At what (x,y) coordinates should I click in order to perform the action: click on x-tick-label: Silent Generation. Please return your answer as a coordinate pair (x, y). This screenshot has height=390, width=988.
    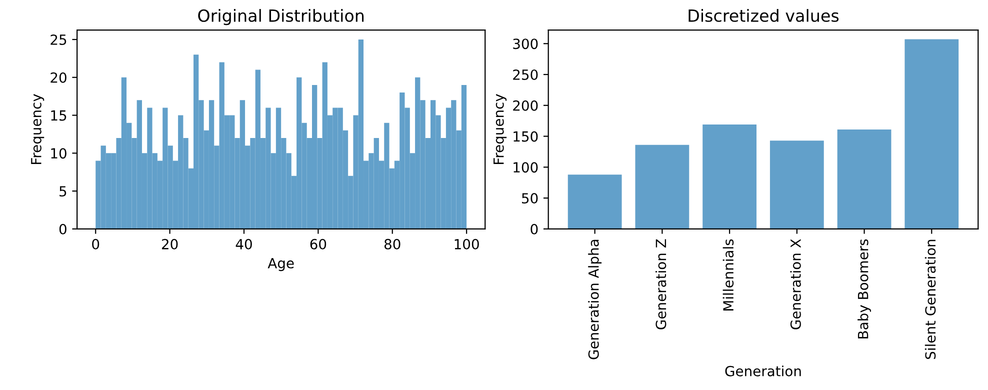
    Looking at the image, I should click on (930, 299).